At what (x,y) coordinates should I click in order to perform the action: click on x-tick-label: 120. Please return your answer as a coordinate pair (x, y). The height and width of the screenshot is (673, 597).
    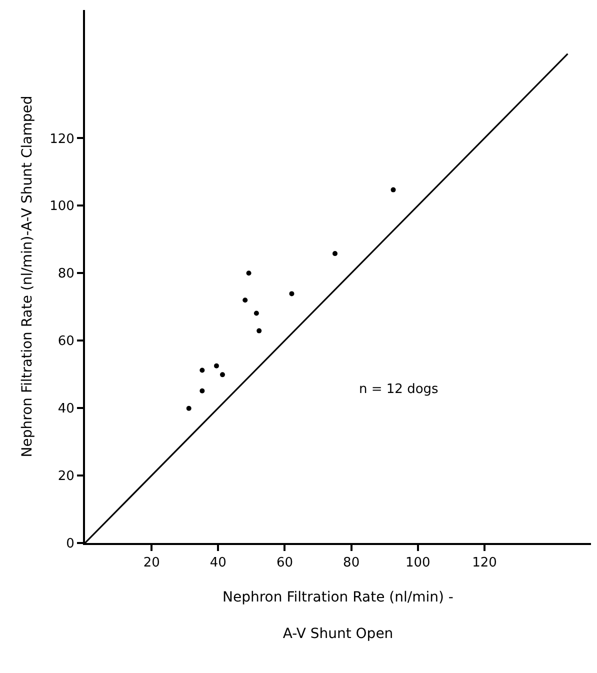
    Looking at the image, I should click on (484, 563).